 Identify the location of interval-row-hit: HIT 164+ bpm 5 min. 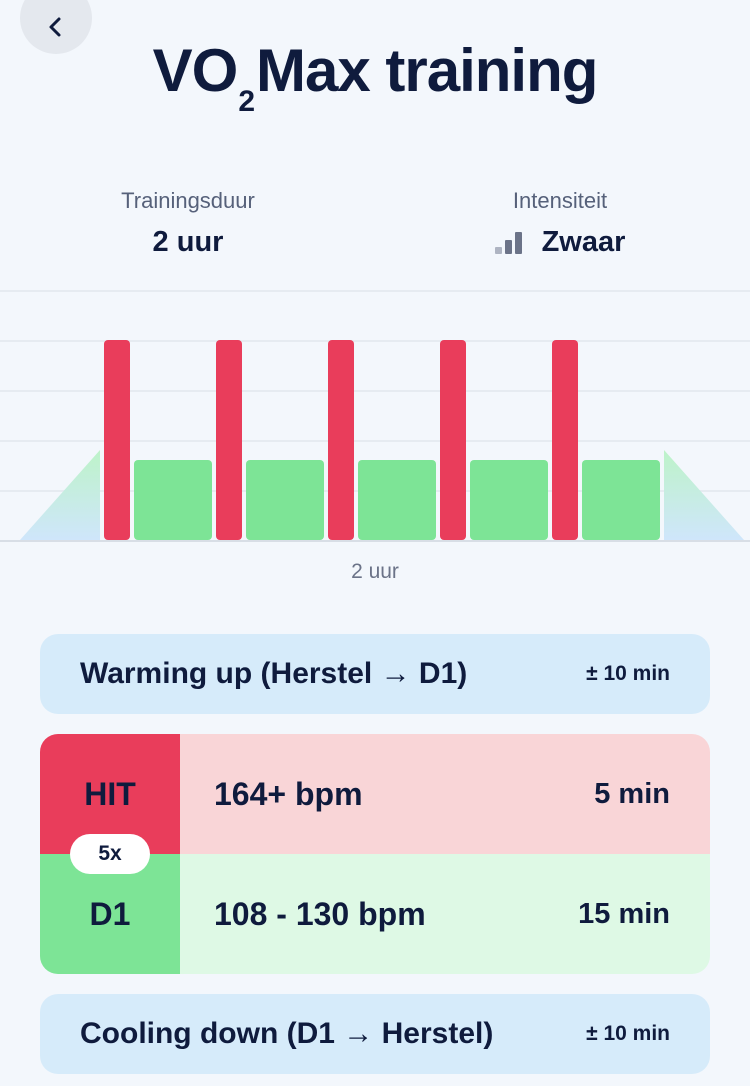
(375, 794).